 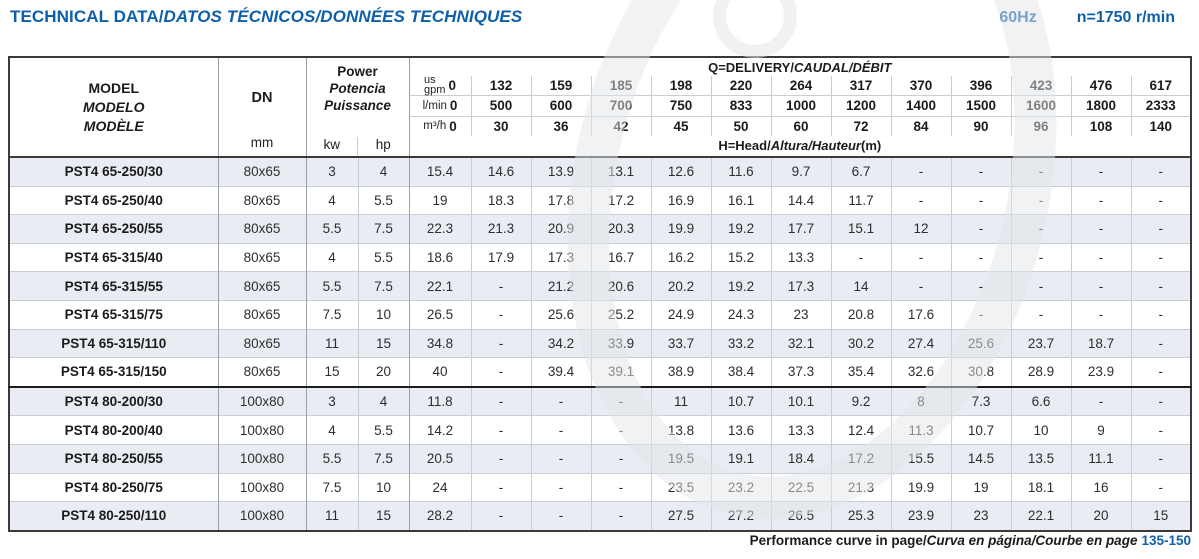 I want to click on flow-value-cell: 140, so click(x=1161, y=125).